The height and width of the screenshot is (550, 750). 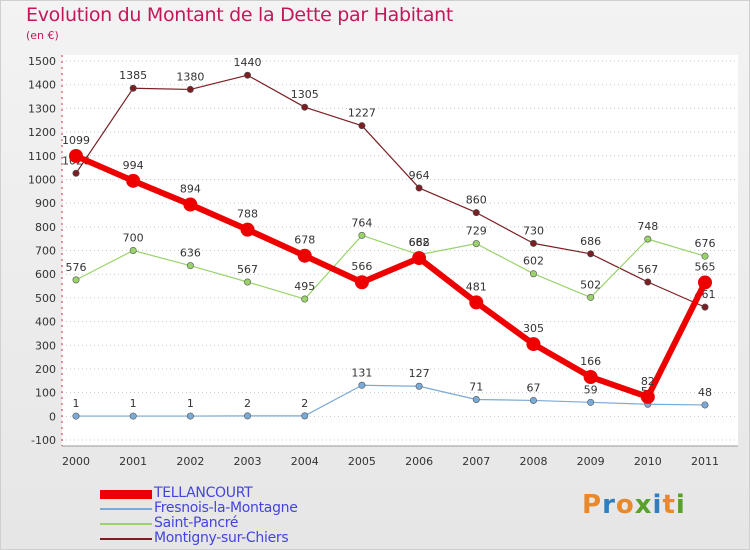 I want to click on logo-letter: i, so click(x=657, y=505).